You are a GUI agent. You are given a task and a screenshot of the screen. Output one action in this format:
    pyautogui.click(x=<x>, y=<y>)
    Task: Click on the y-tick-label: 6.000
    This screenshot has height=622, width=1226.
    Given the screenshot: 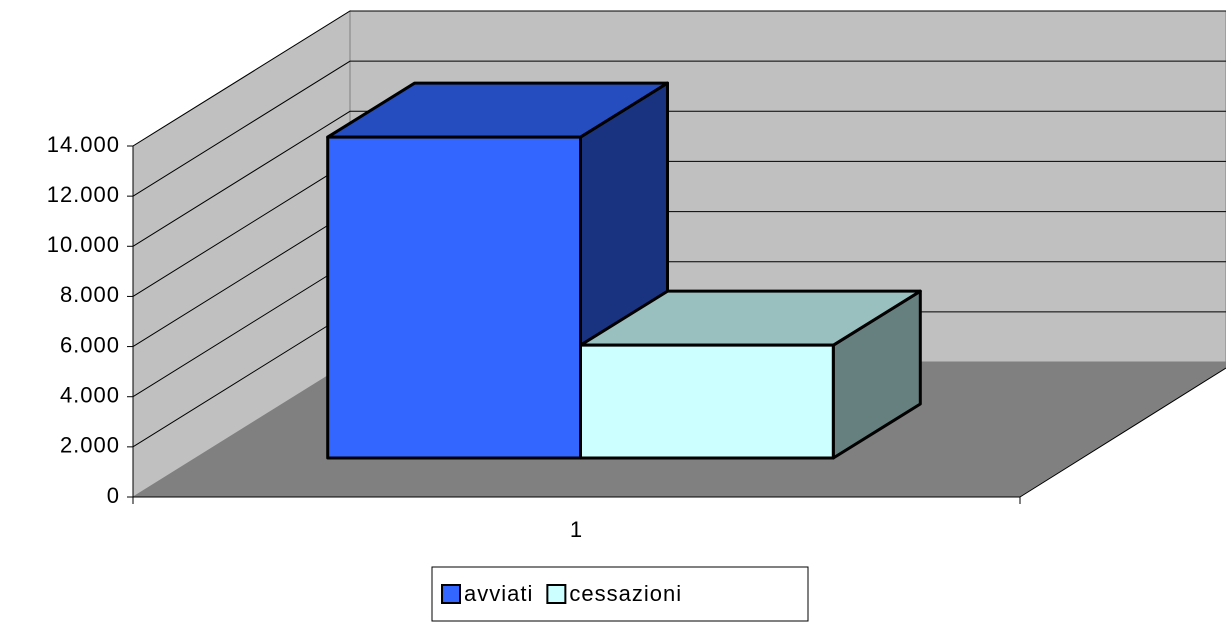 What is the action you would take?
    pyautogui.click(x=90, y=344)
    